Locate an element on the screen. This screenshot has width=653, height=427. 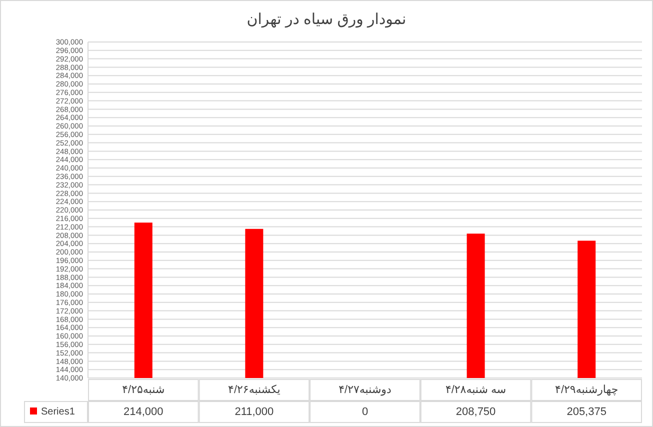
data-label: 211,000 is located at coordinates (254, 412).